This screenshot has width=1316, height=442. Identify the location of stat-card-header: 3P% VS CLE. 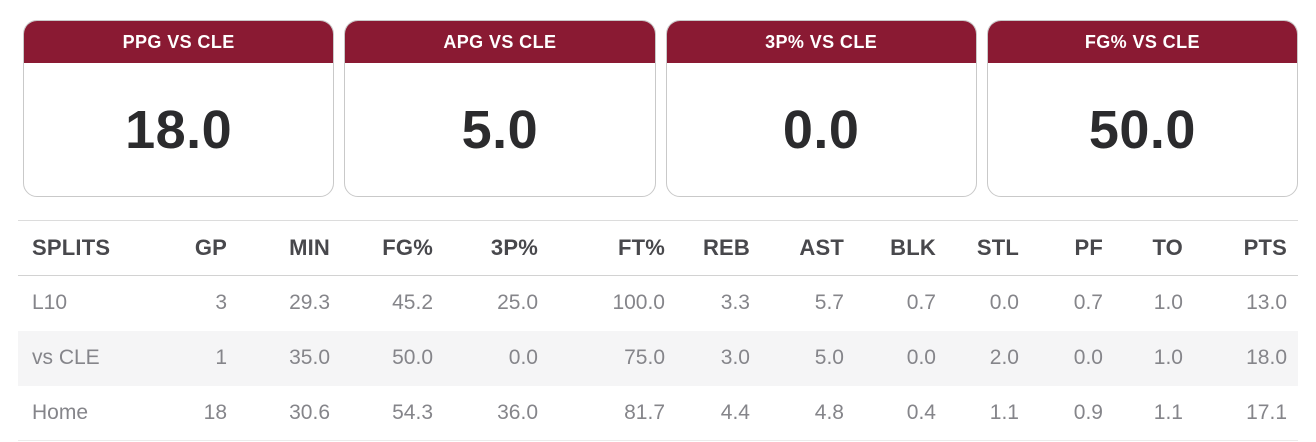
(821, 42).